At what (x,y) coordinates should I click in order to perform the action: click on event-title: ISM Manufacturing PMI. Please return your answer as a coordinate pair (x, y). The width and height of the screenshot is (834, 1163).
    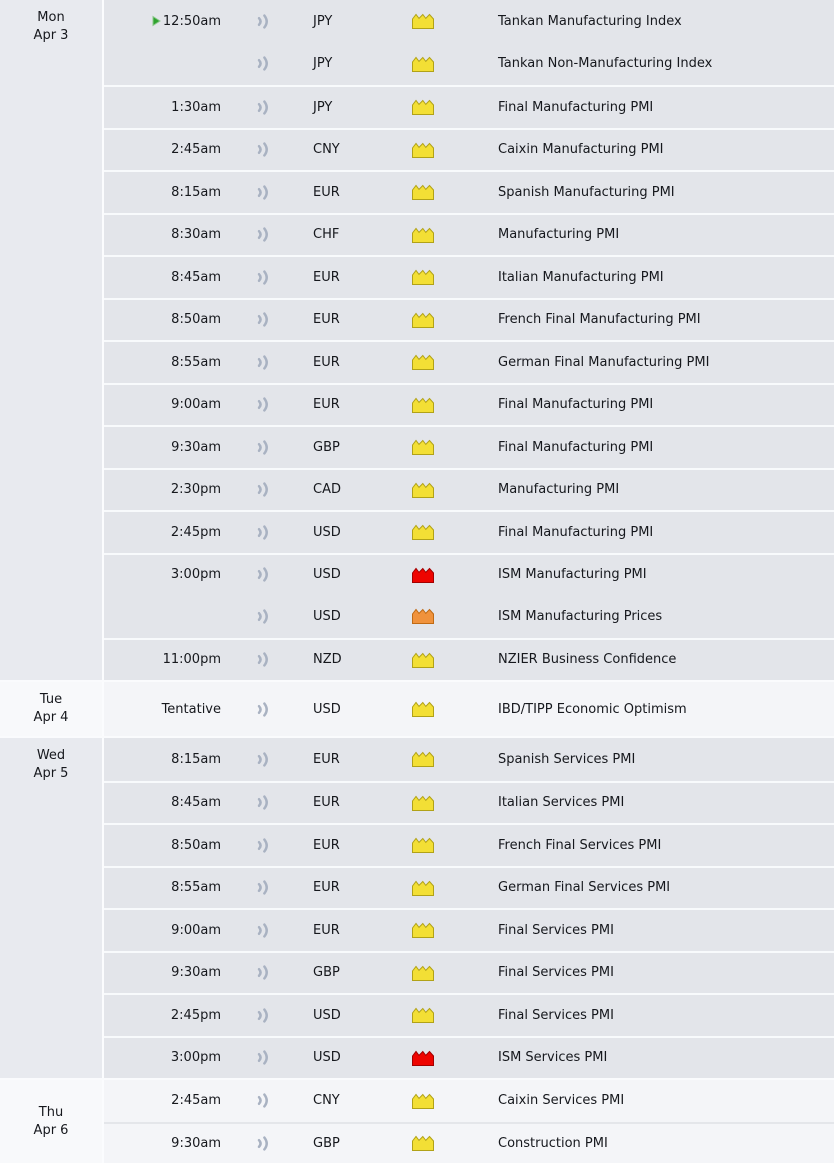
    Looking at the image, I should click on (666, 574).